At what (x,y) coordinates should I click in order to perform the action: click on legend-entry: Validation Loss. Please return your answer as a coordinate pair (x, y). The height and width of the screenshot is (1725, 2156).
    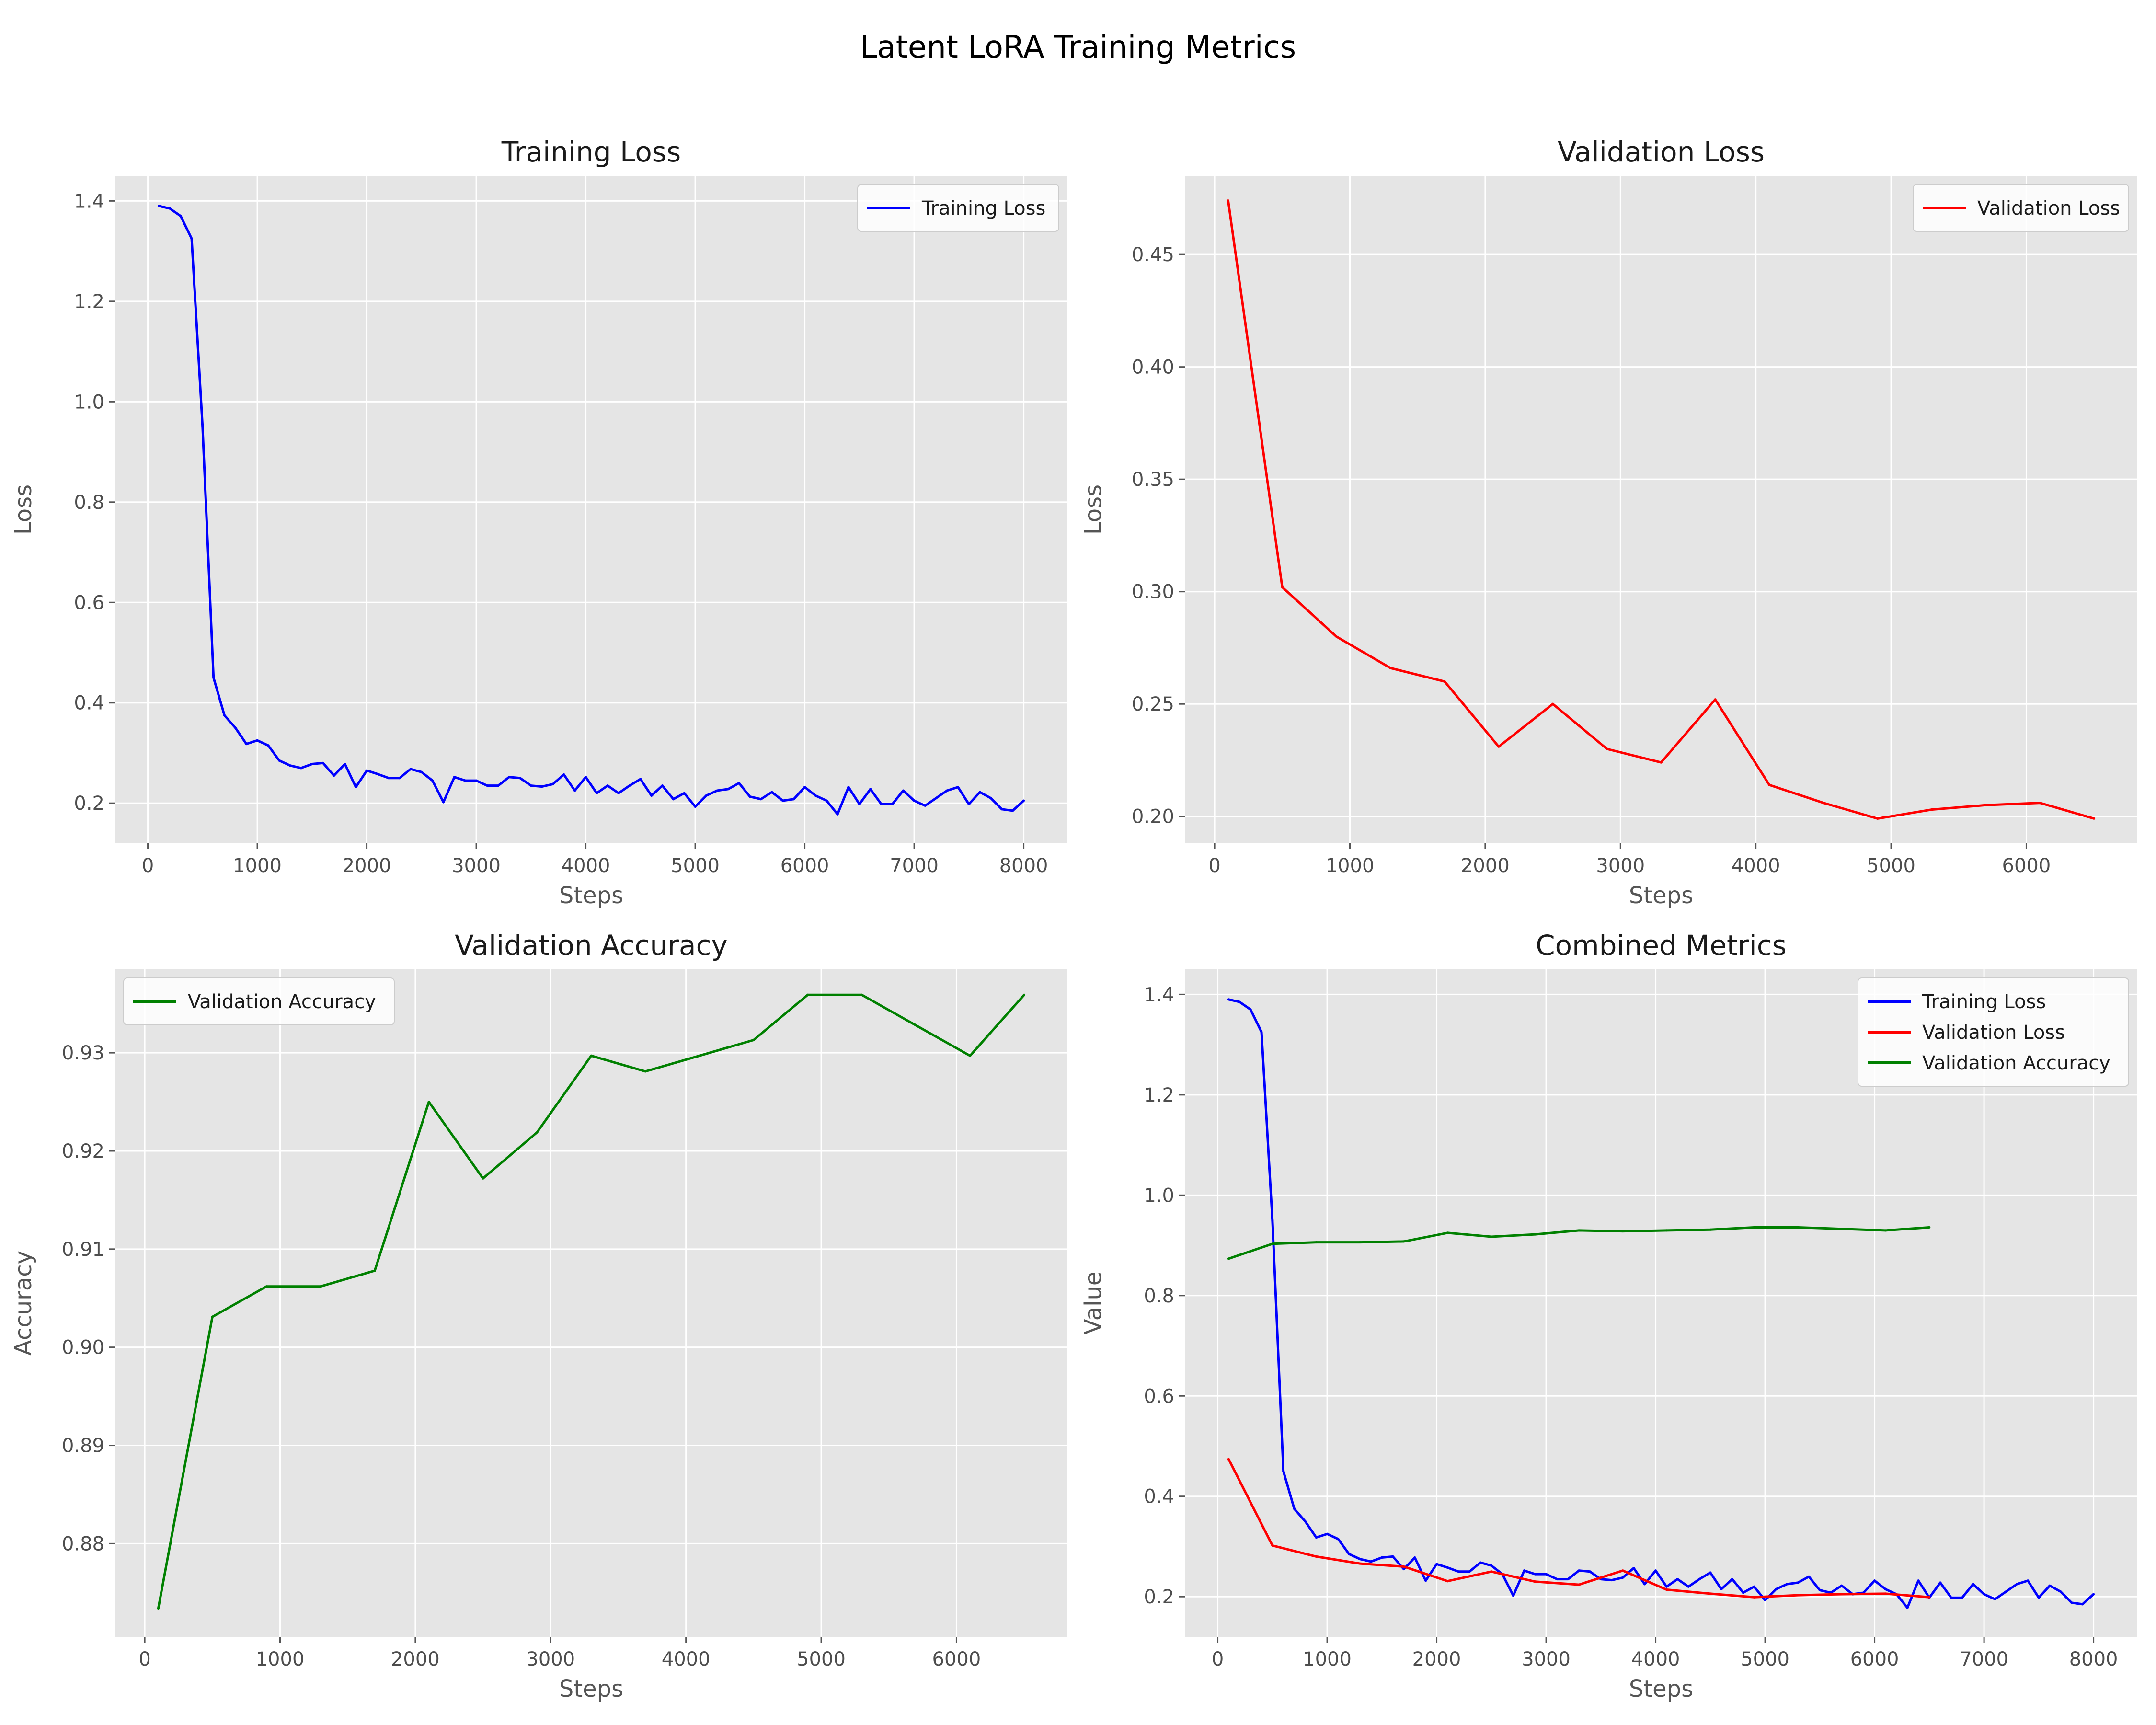
    Looking at the image, I should click on (1993, 1033).